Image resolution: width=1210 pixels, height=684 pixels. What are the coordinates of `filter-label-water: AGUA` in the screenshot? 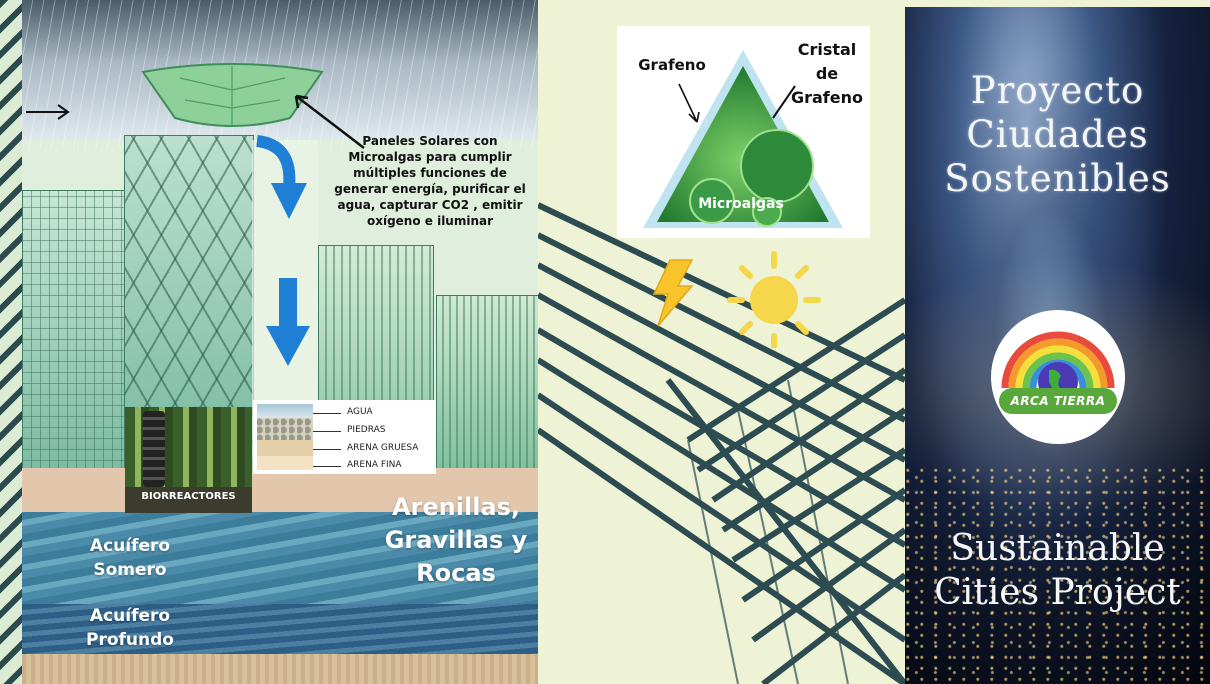 It's located at (360, 412).